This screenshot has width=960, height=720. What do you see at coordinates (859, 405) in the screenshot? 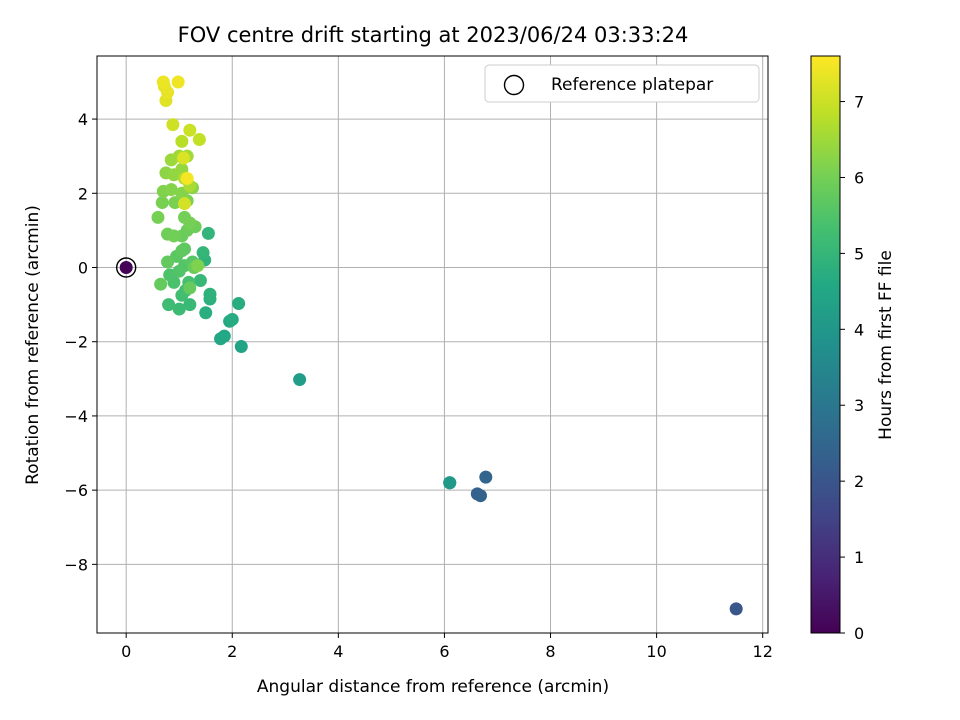
I see `colorbar-tick-label: 3` at bounding box center [859, 405].